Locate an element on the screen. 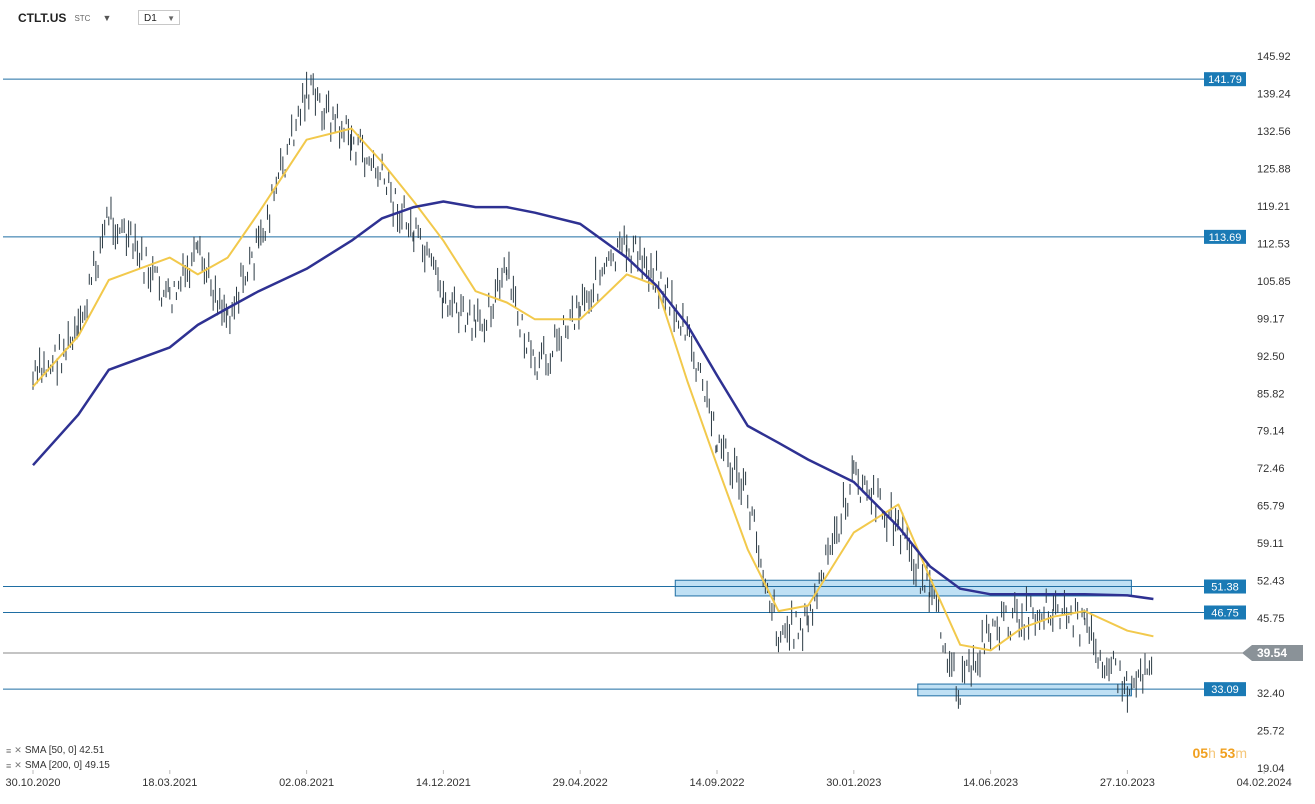 This screenshot has width=1315, height=804. y-tick-label: 19.04 is located at coordinates (1271, 769).